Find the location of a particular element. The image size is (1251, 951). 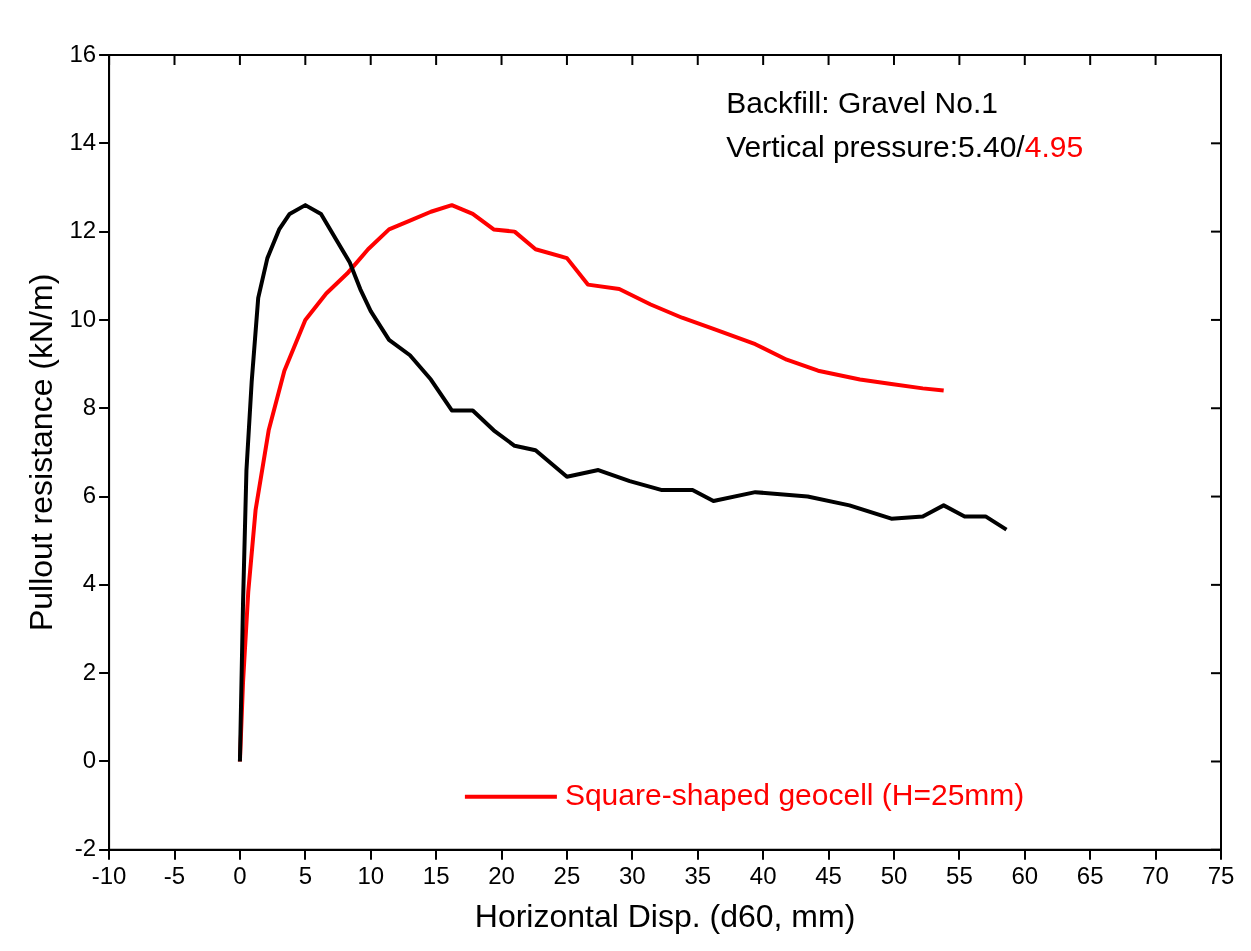

y-tick-label: 12 is located at coordinates (83, 230).